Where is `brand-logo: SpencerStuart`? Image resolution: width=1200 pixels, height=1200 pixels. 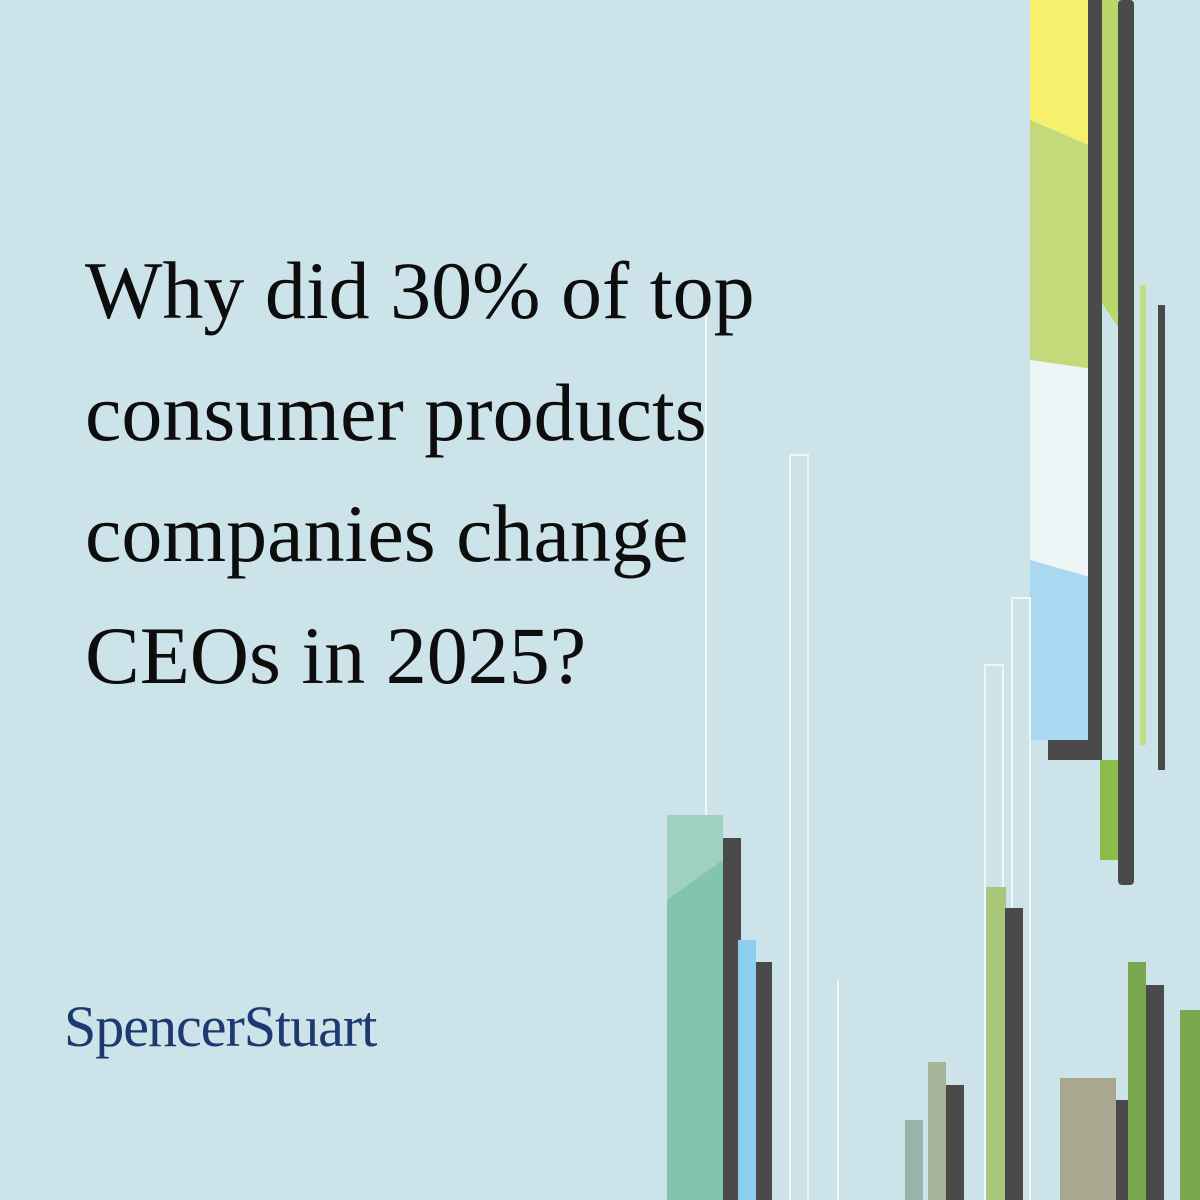
brand-logo: SpencerStuart is located at coordinates (220, 1026).